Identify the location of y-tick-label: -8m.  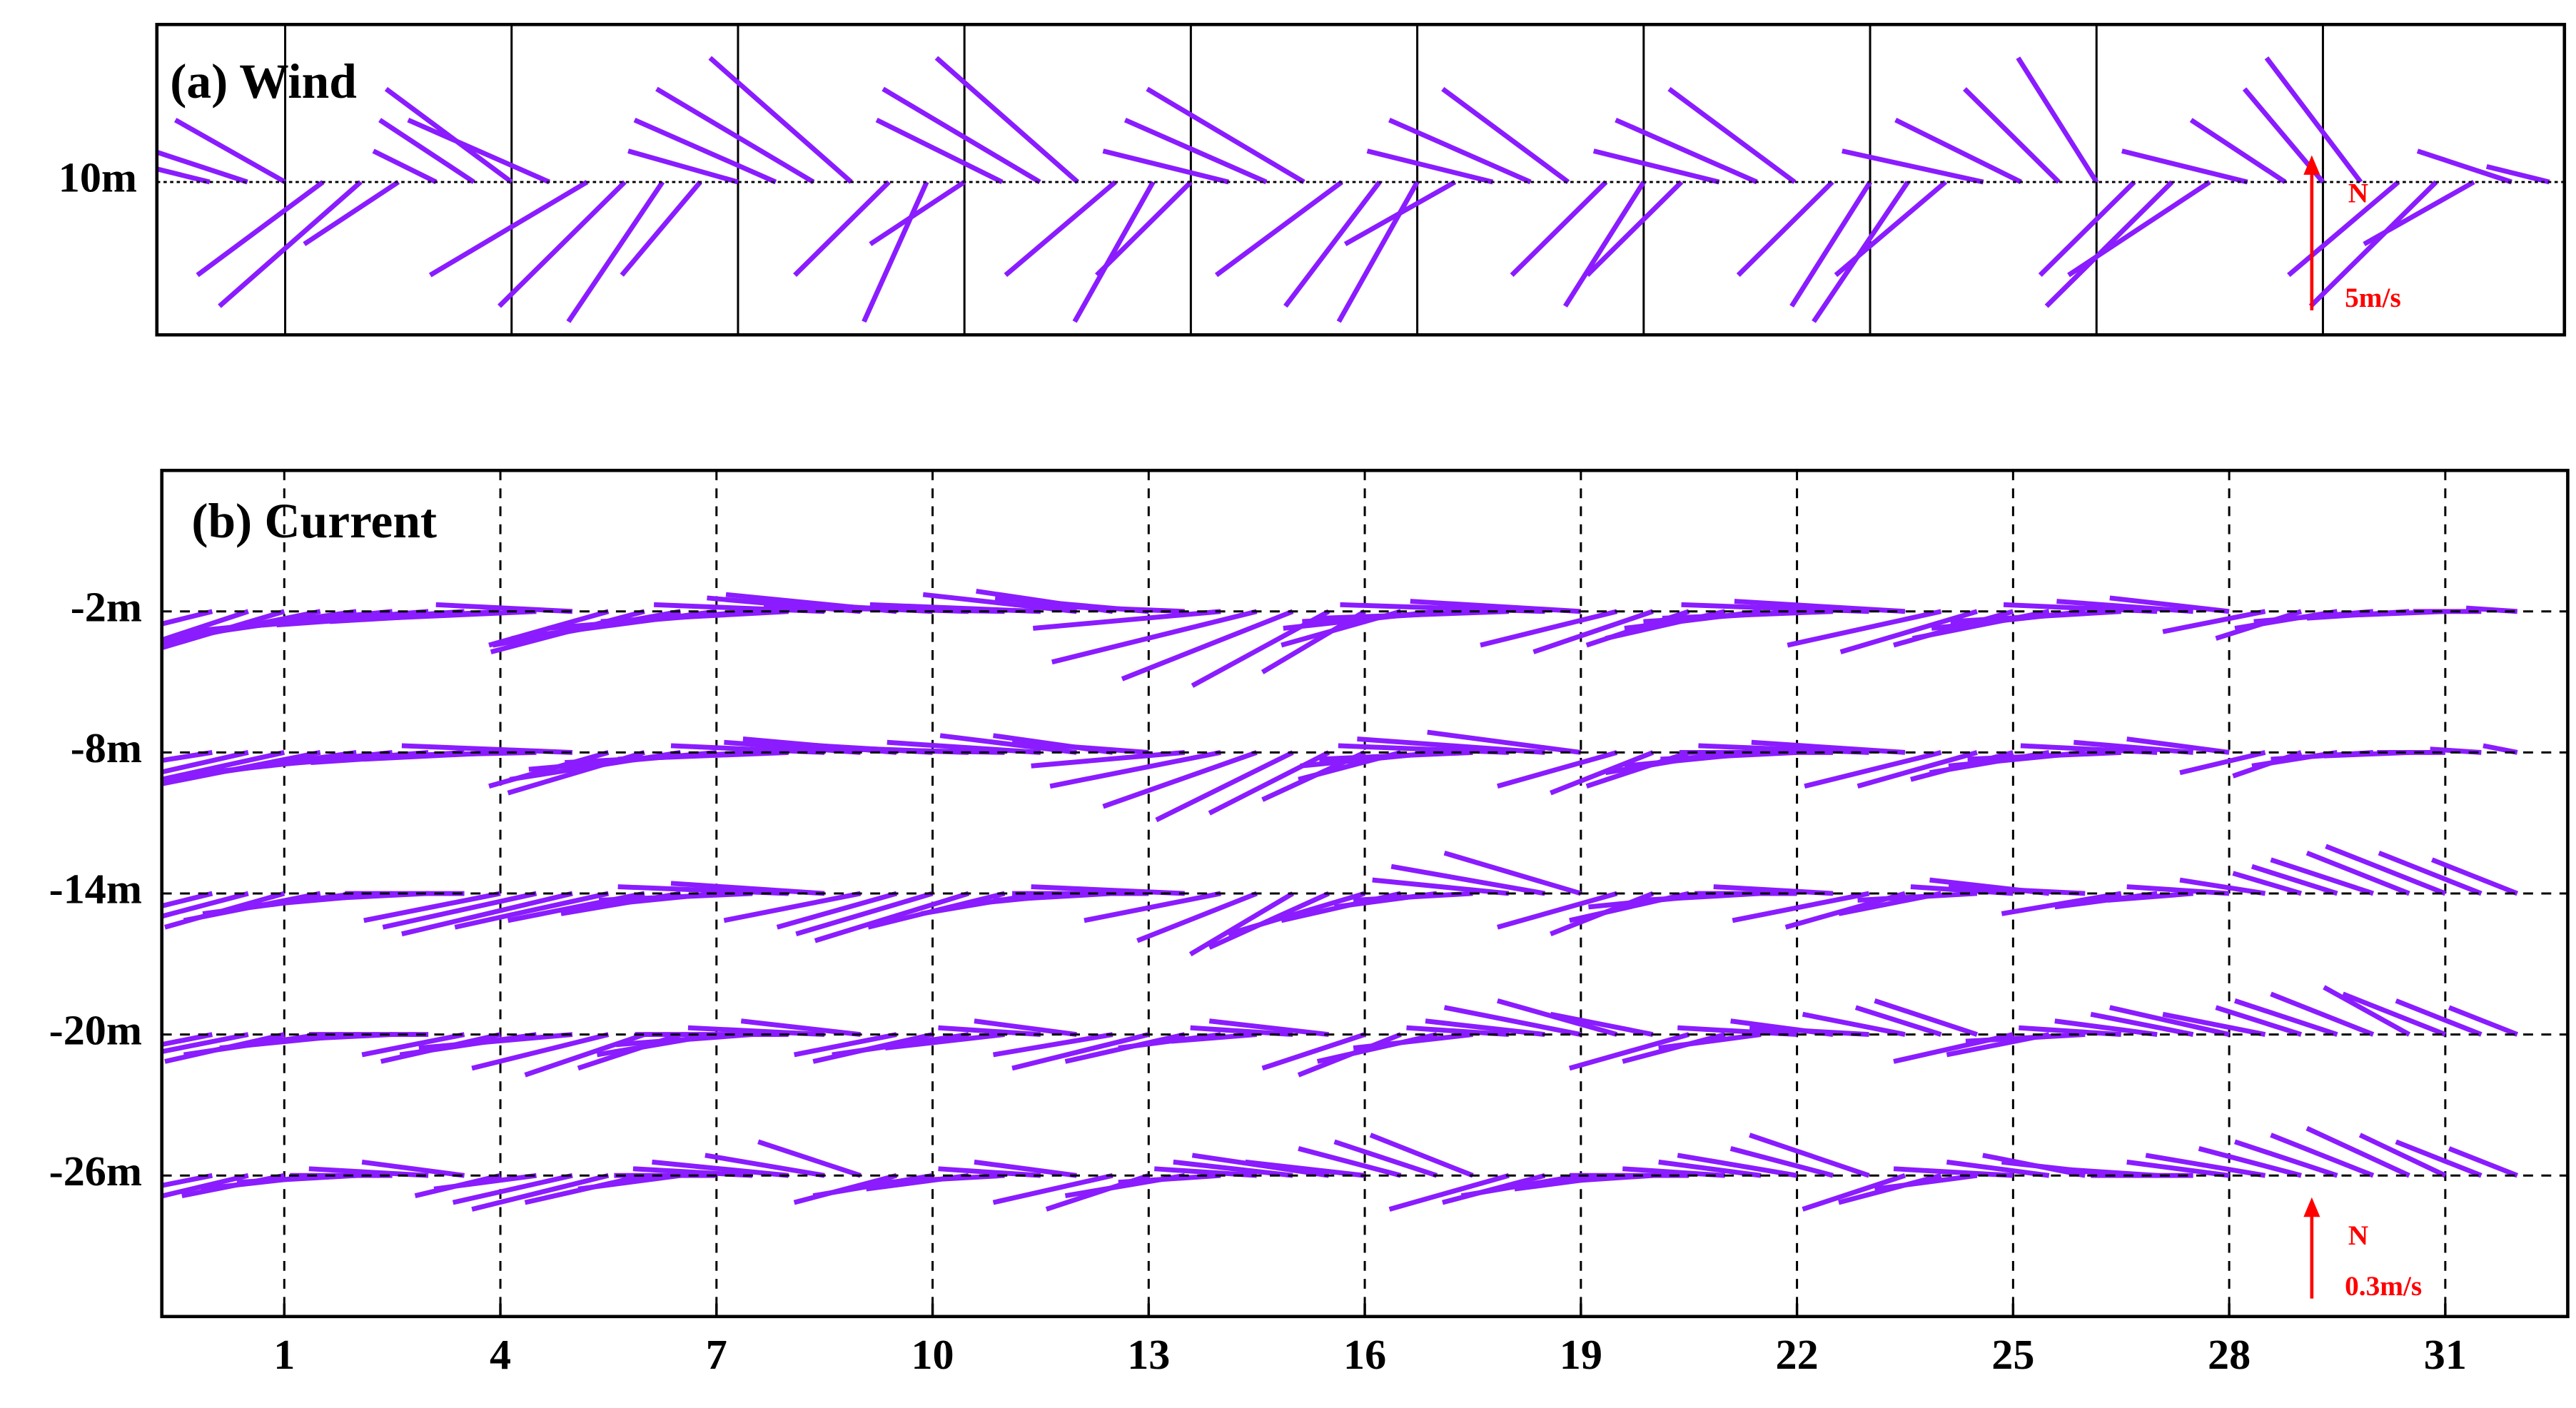
(106, 747).